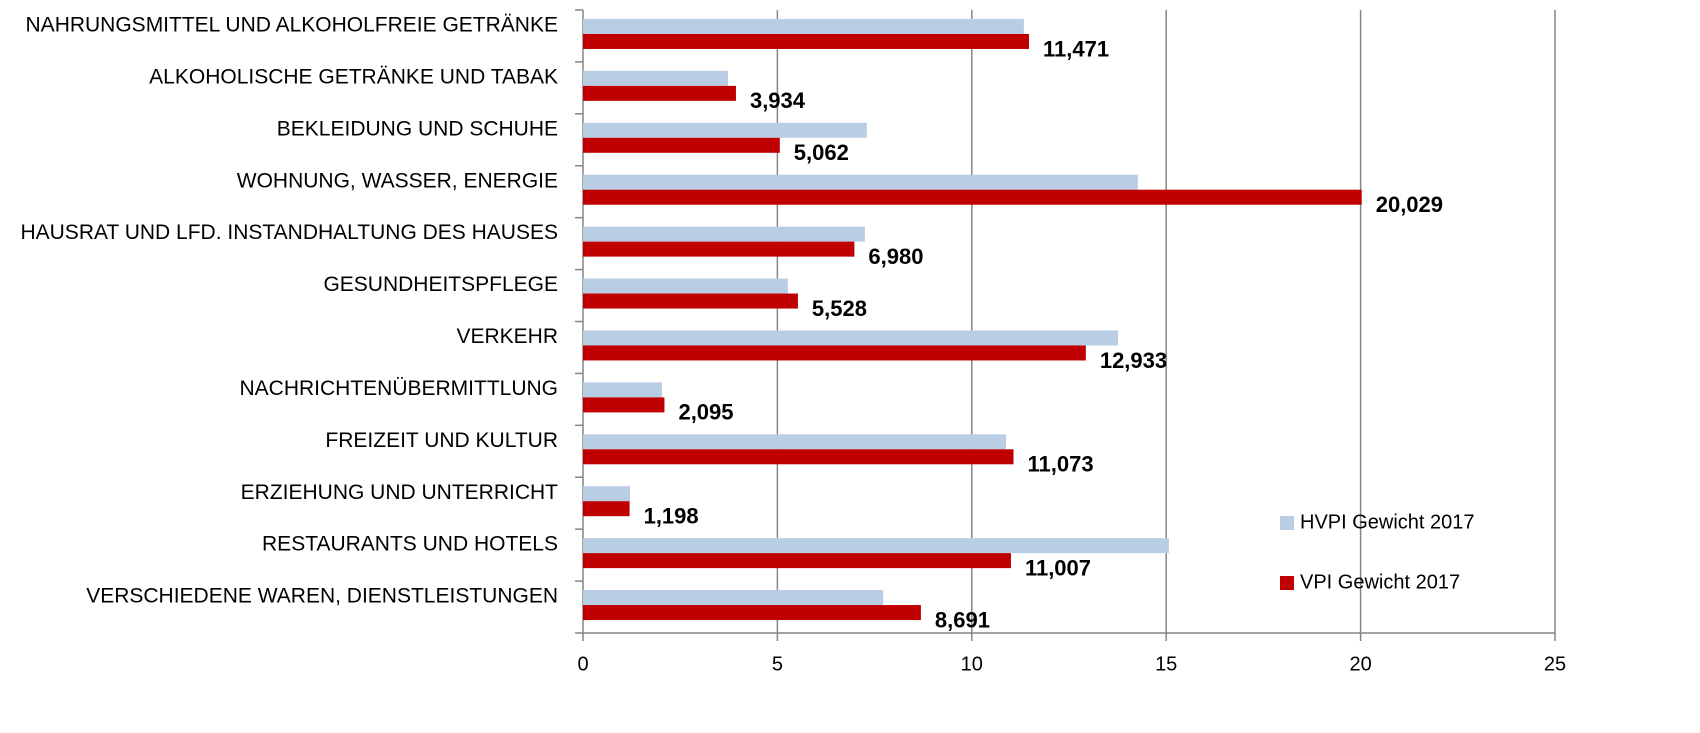  I want to click on data-label: 11,471, so click(1076, 48).